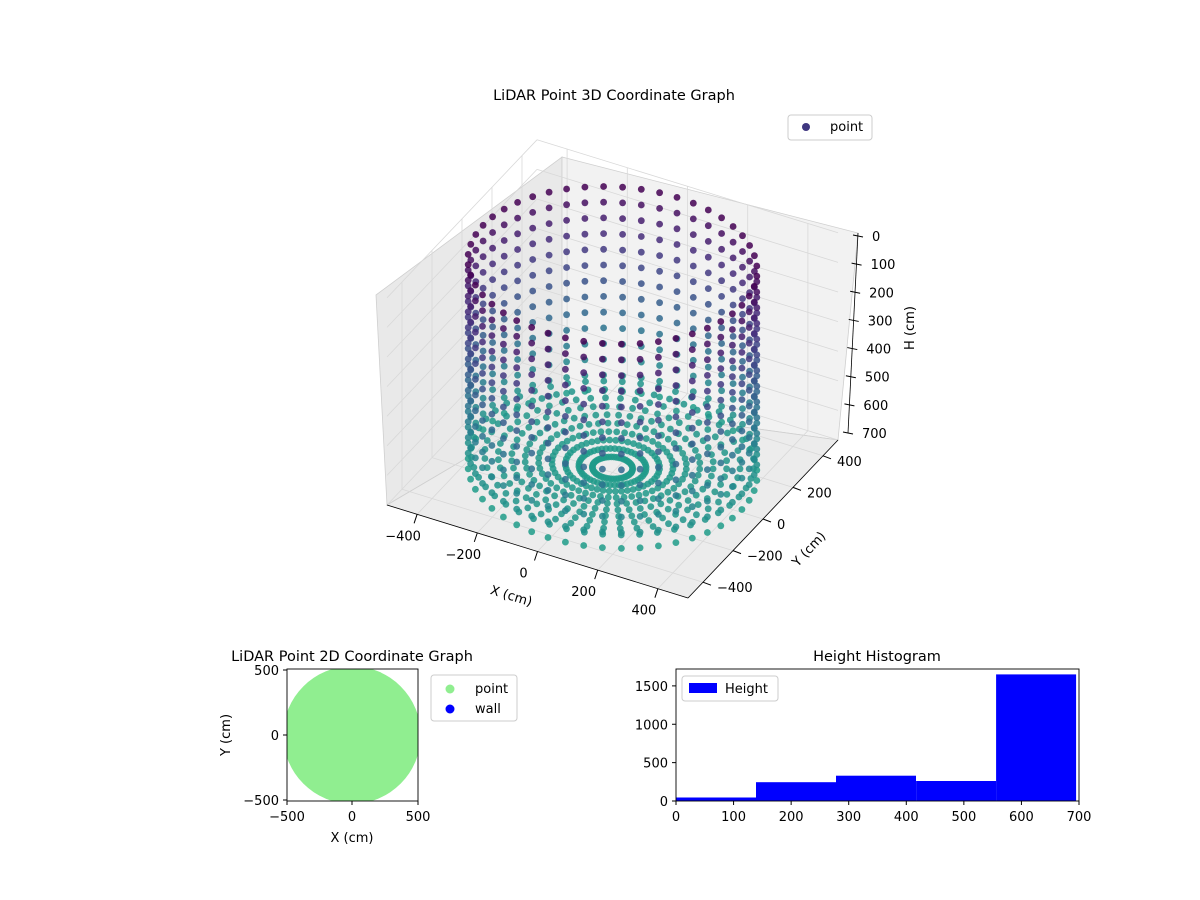  I want to click on y-tick-label-3d: 400, so click(849, 462).